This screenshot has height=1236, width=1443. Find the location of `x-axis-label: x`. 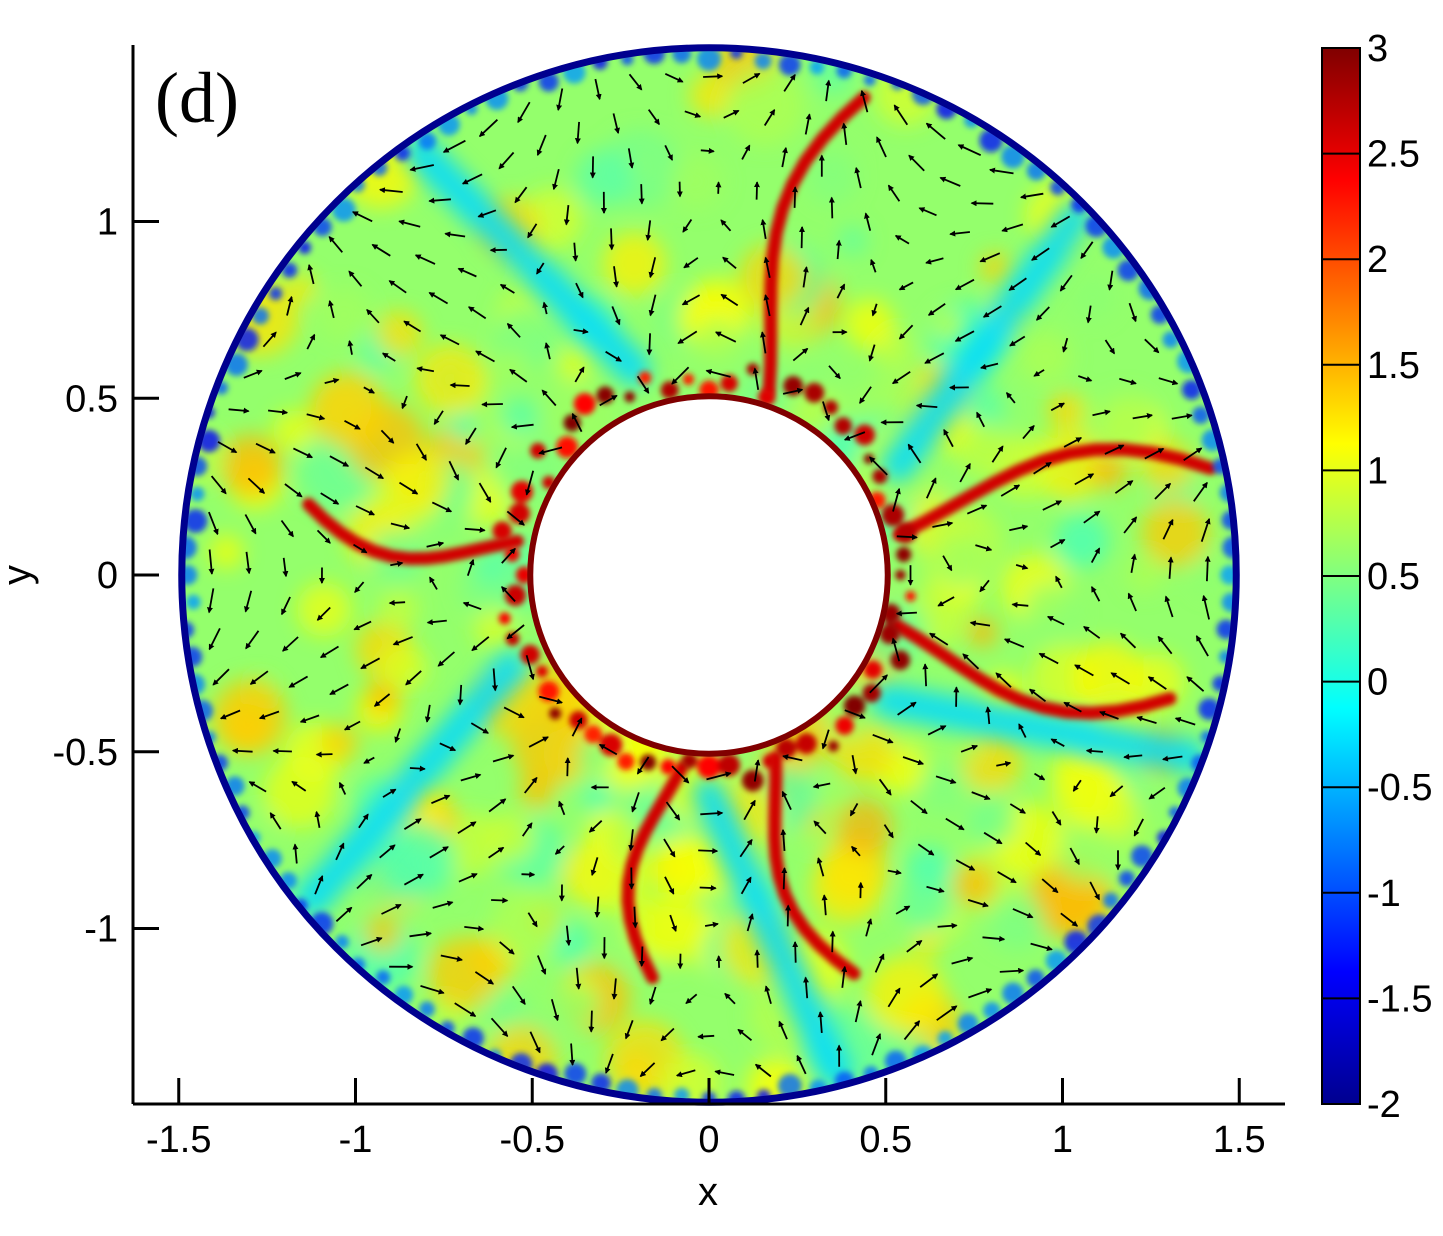

x-axis-label: x is located at coordinates (708, 1192).